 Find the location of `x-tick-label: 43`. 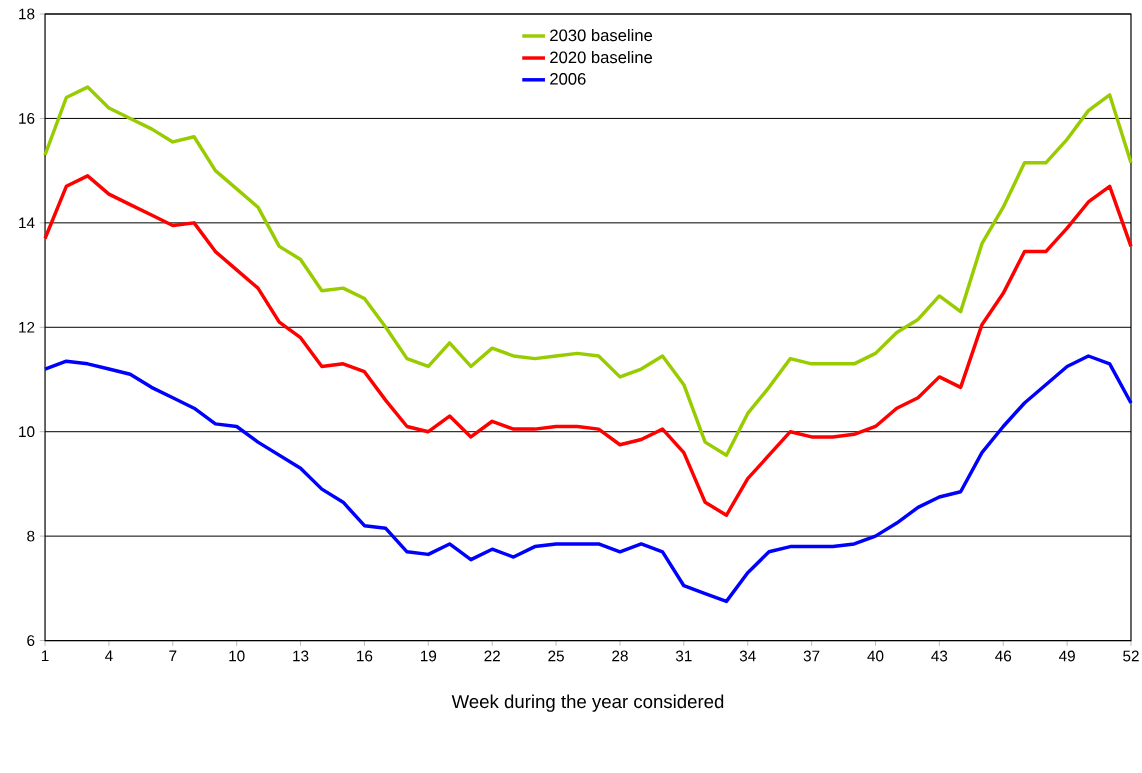

x-tick-label: 43 is located at coordinates (939, 656).